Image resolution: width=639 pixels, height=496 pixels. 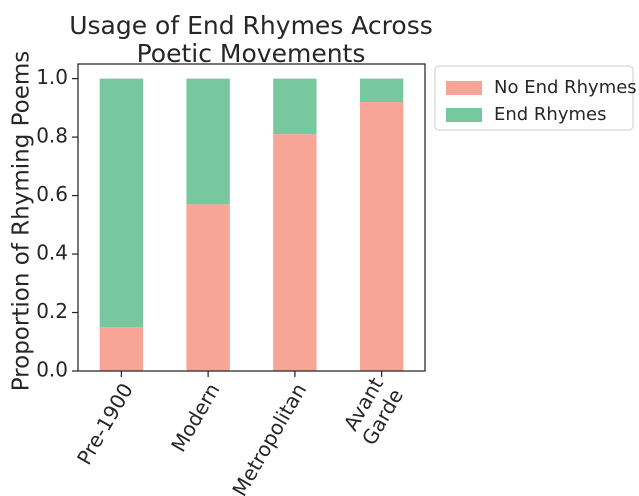 I want to click on legend: No End Rhymes End Rhymes, so click(x=535, y=98).